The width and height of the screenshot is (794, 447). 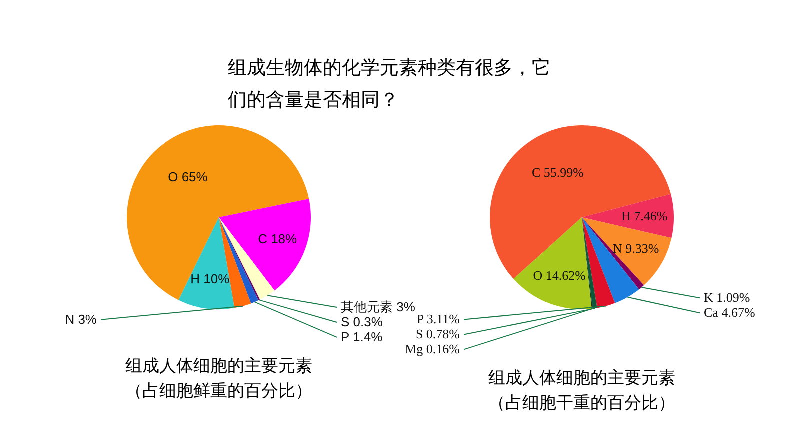 I want to click on slice-label: P 1.4%, so click(x=362, y=336).